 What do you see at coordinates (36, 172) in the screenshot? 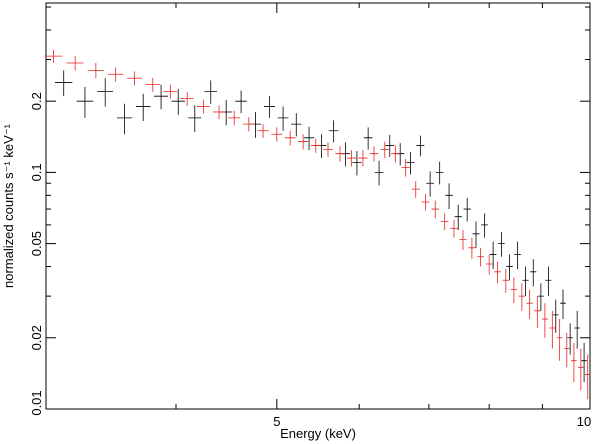
I see `y-tick-label: 0.1` at bounding box center [36, 172].